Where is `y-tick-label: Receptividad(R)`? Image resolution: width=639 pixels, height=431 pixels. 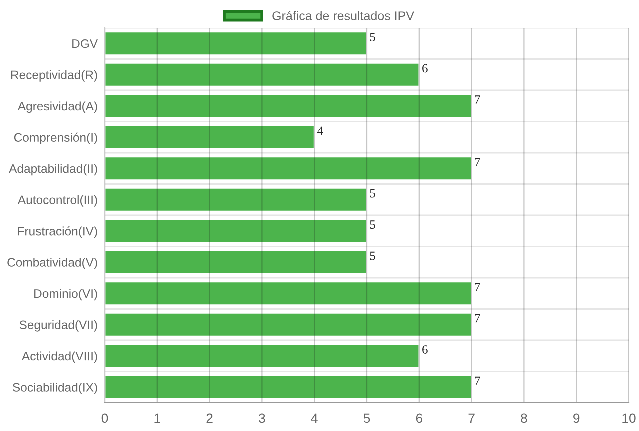 y-tick-label: Receptividad(R) is located at coordinates (54, 76).